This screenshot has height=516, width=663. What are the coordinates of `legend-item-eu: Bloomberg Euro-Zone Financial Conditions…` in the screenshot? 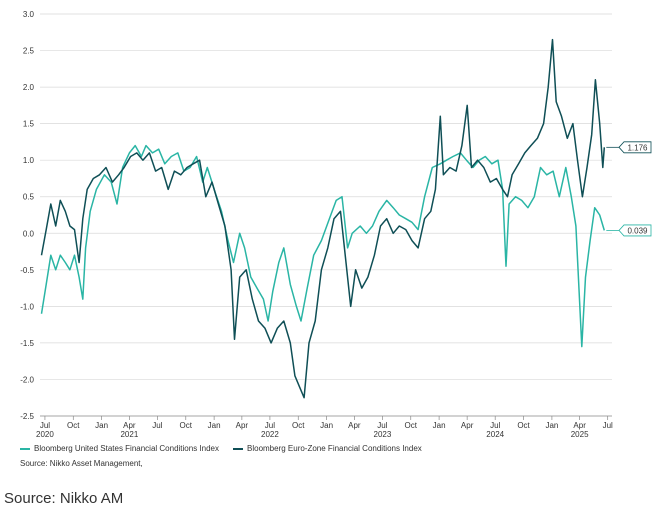 It's located at (327, 448).